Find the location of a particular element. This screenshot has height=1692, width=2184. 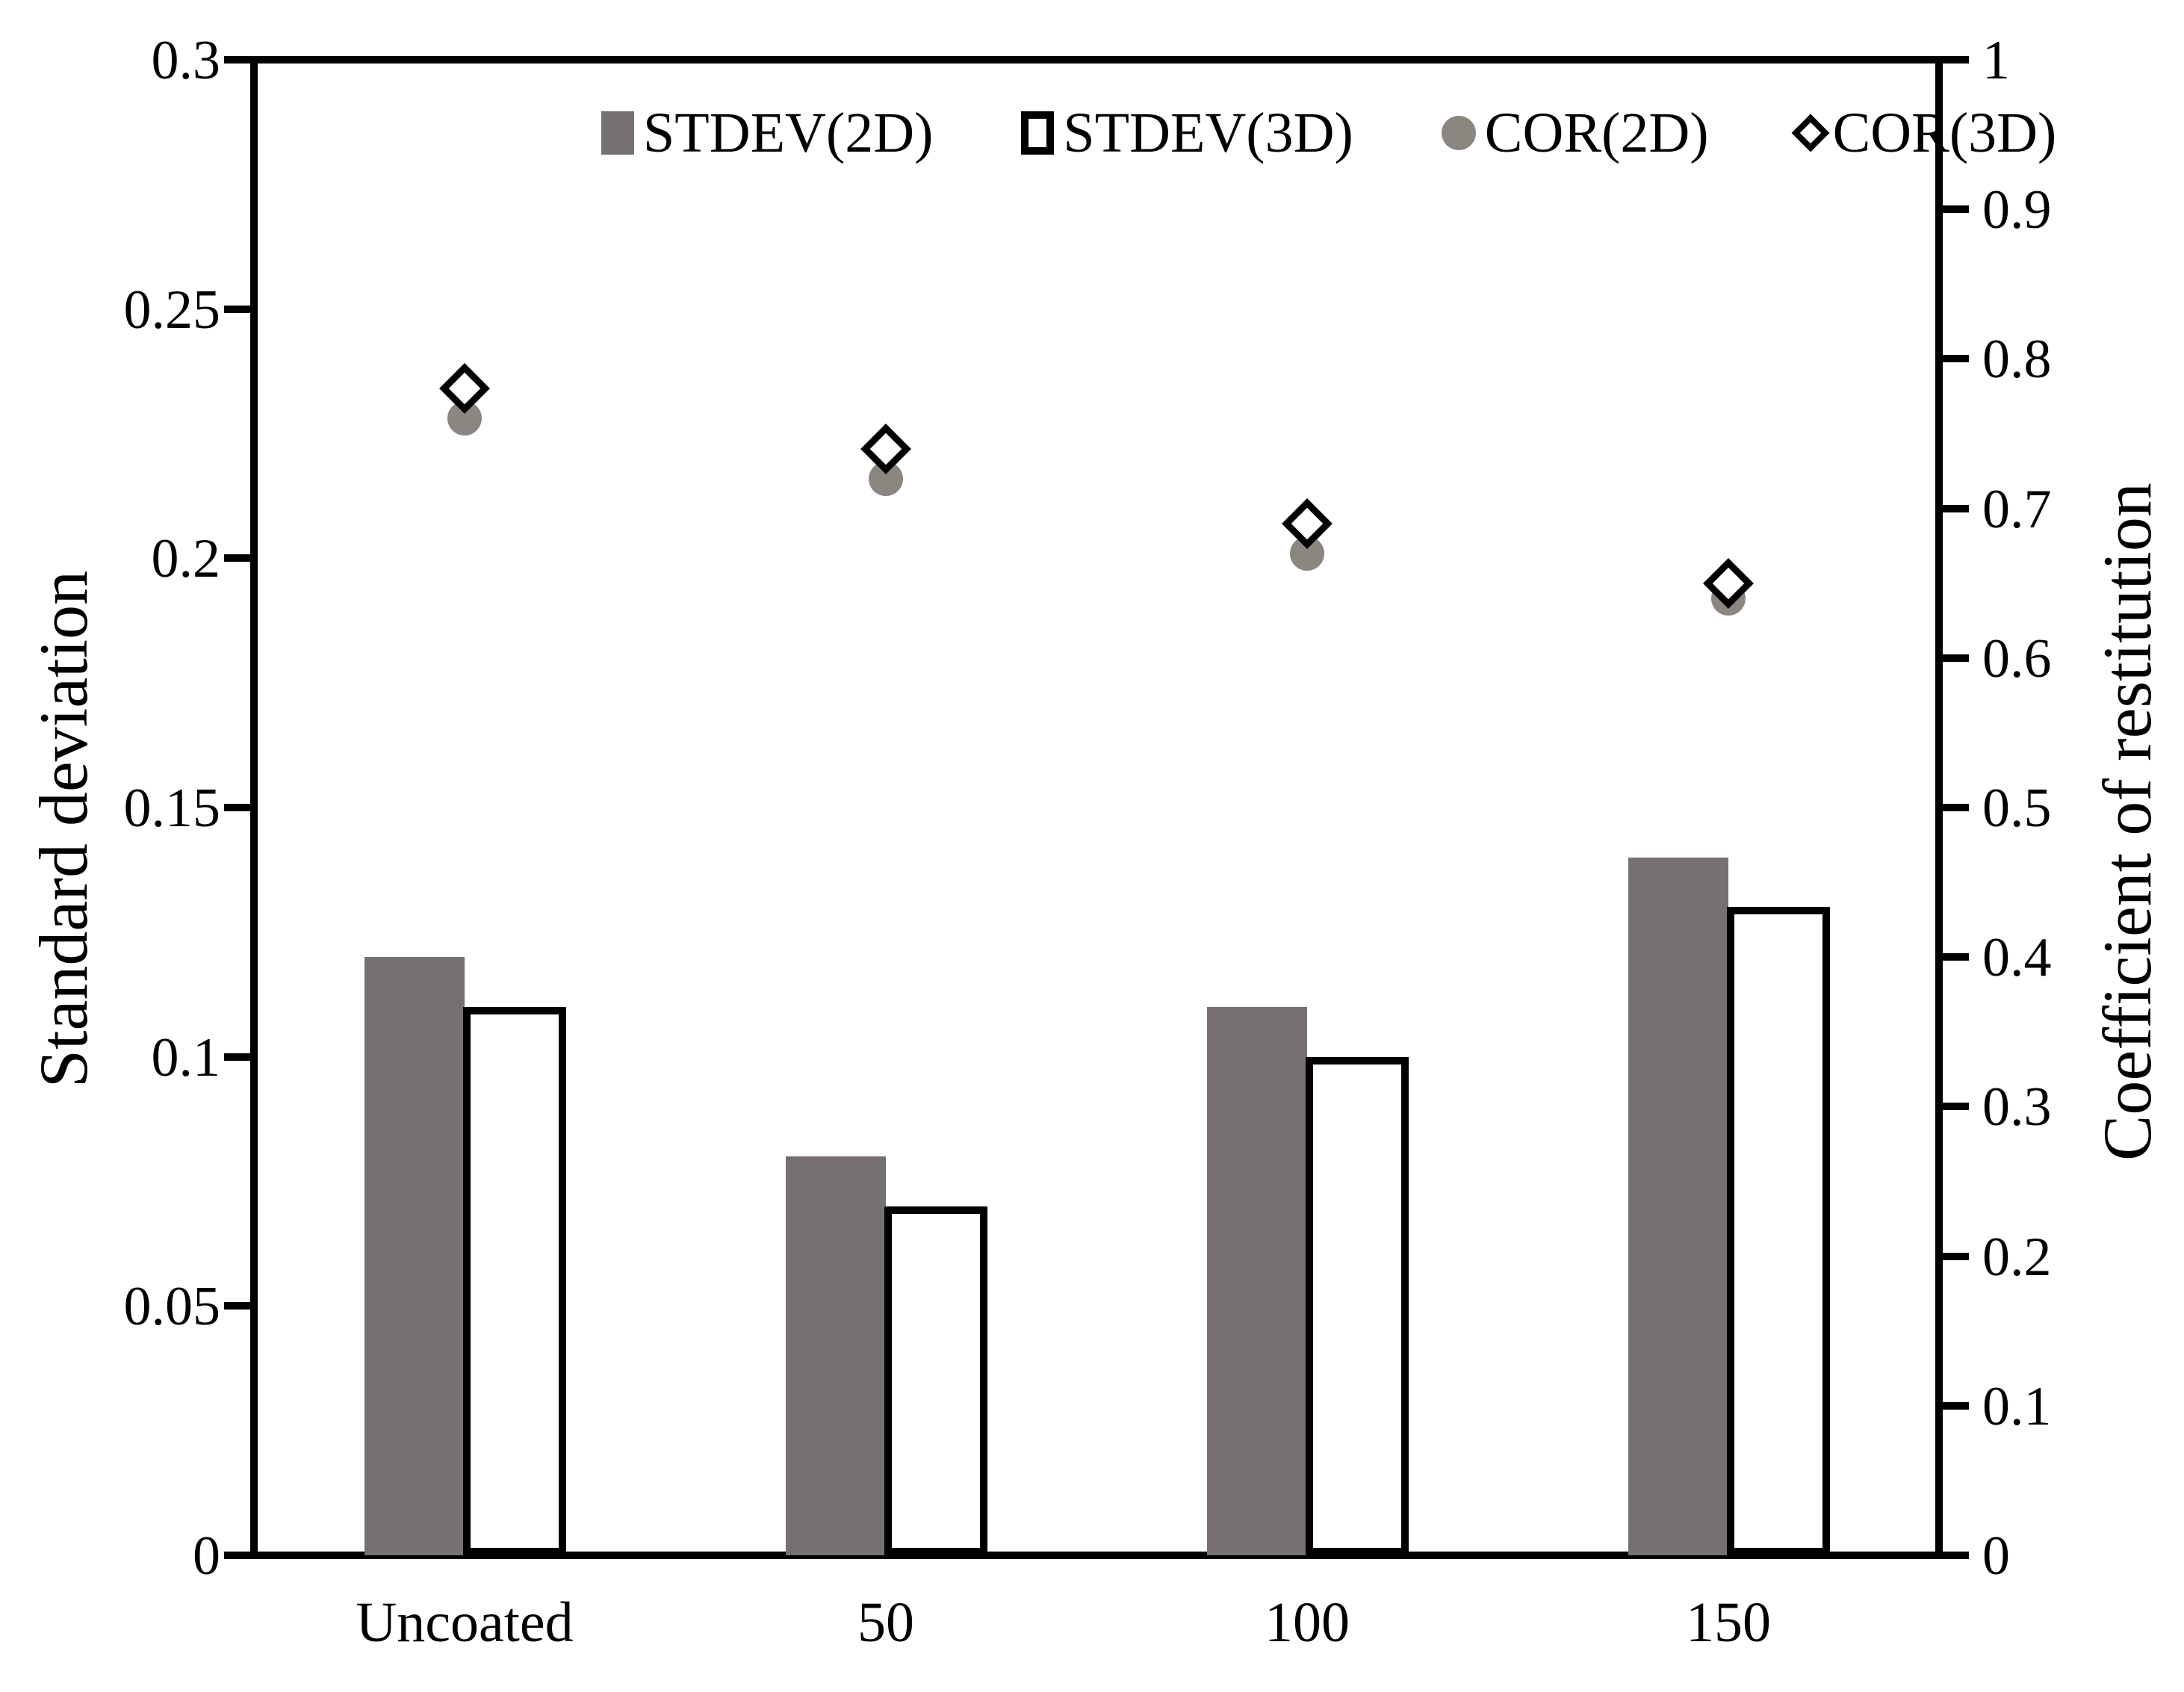

right-axis-tick-label: 0.7 is located at coordinates (2017, 509).